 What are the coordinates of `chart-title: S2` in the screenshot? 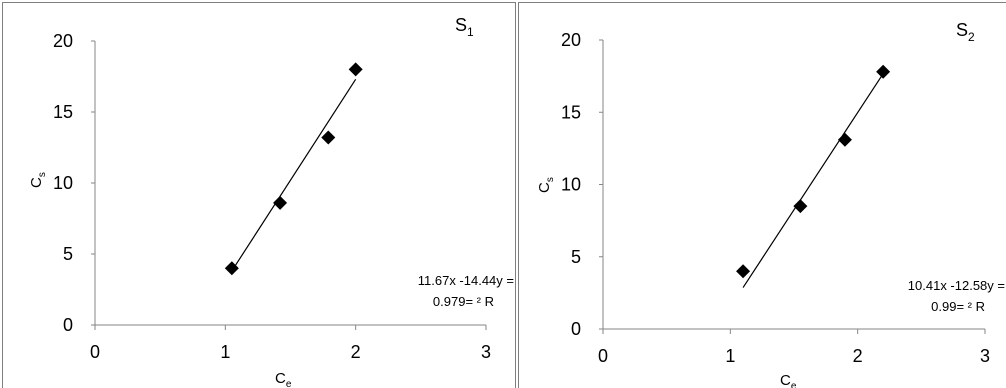 It's located at (965, 32).